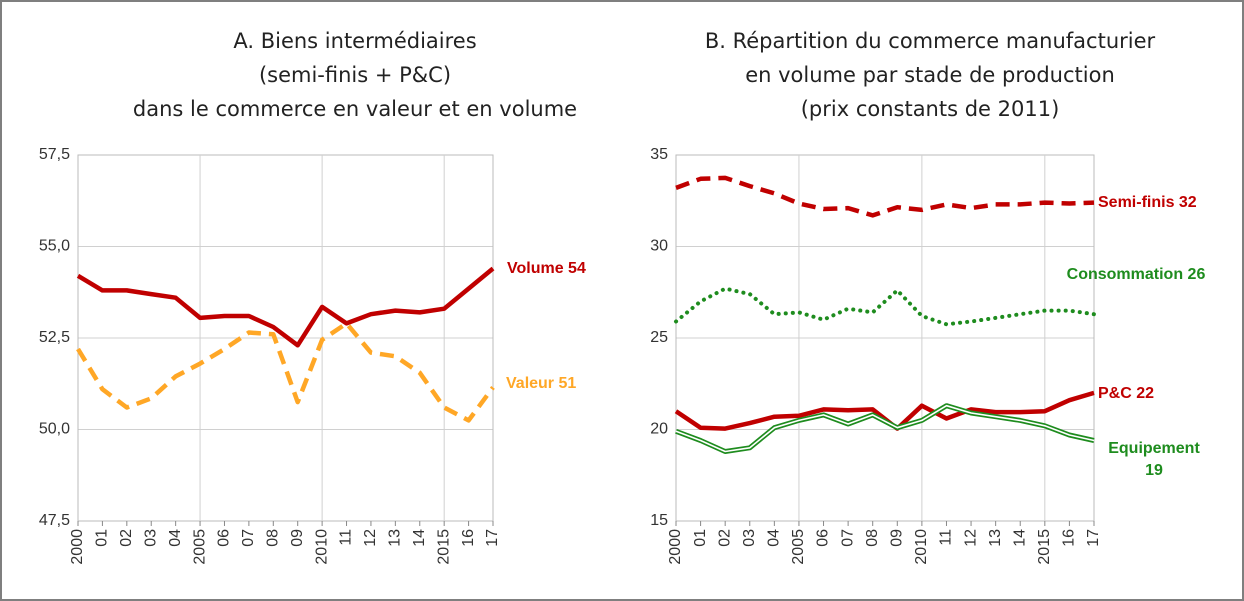  What do you see at coordinates (659, 429) in the screenshot?
I see `y-tick-label: 20` at bounding box center [659, 429].